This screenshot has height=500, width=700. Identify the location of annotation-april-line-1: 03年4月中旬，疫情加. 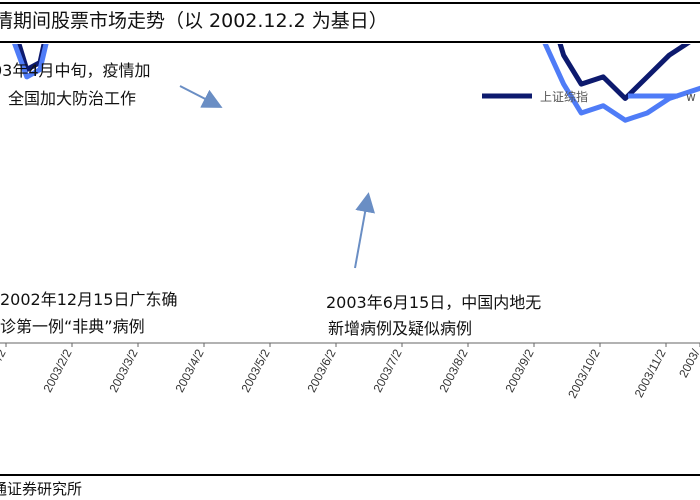
(75, 70).